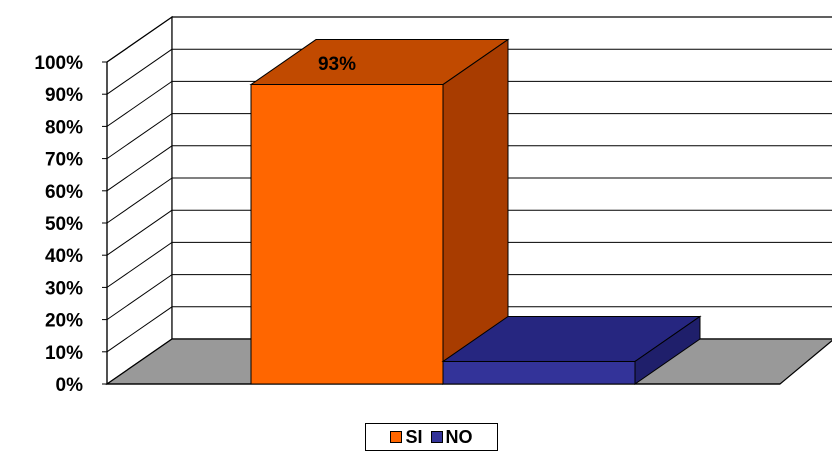 This screenshot has height=460, width=832. Describe the element at coordinates (64, 224) in the screenshot. I see `y-tick-label: 50%` at that location.